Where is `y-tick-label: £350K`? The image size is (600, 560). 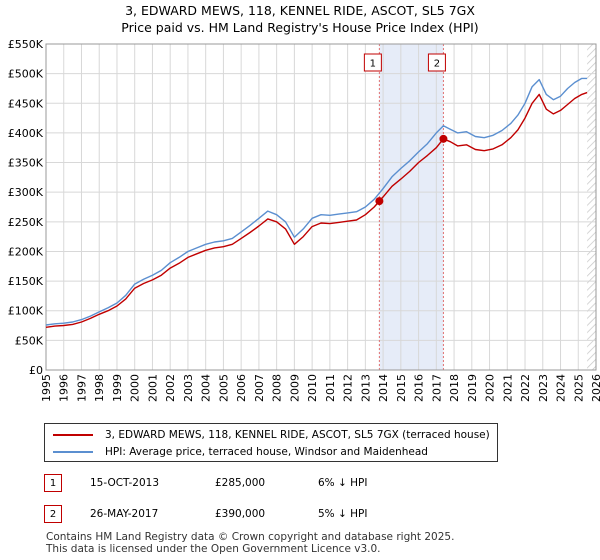 y-tick-label: £350K is located at coordinates (26, 163).